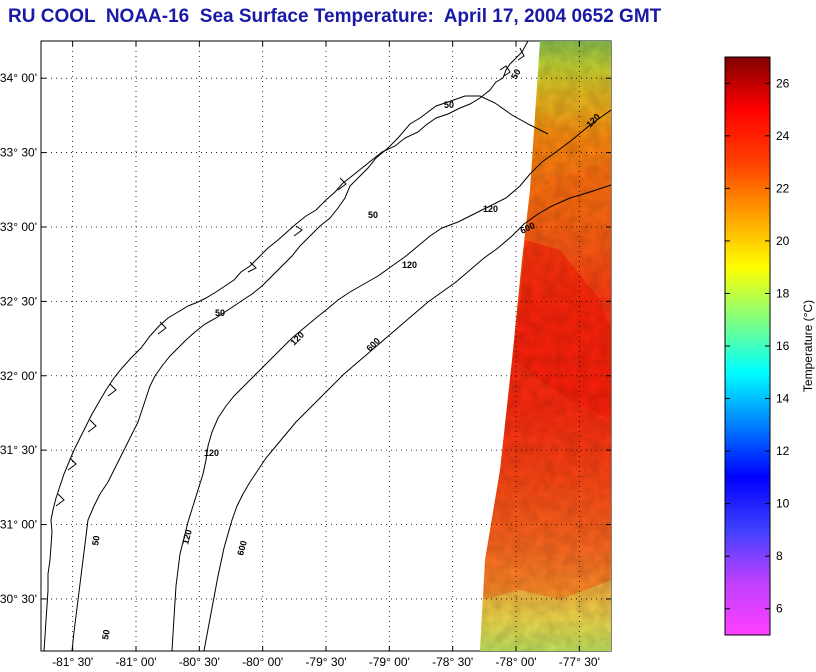 The image size is (816, 672). I want to click on lon-tick-label: -78° 30', so click(452, 662).